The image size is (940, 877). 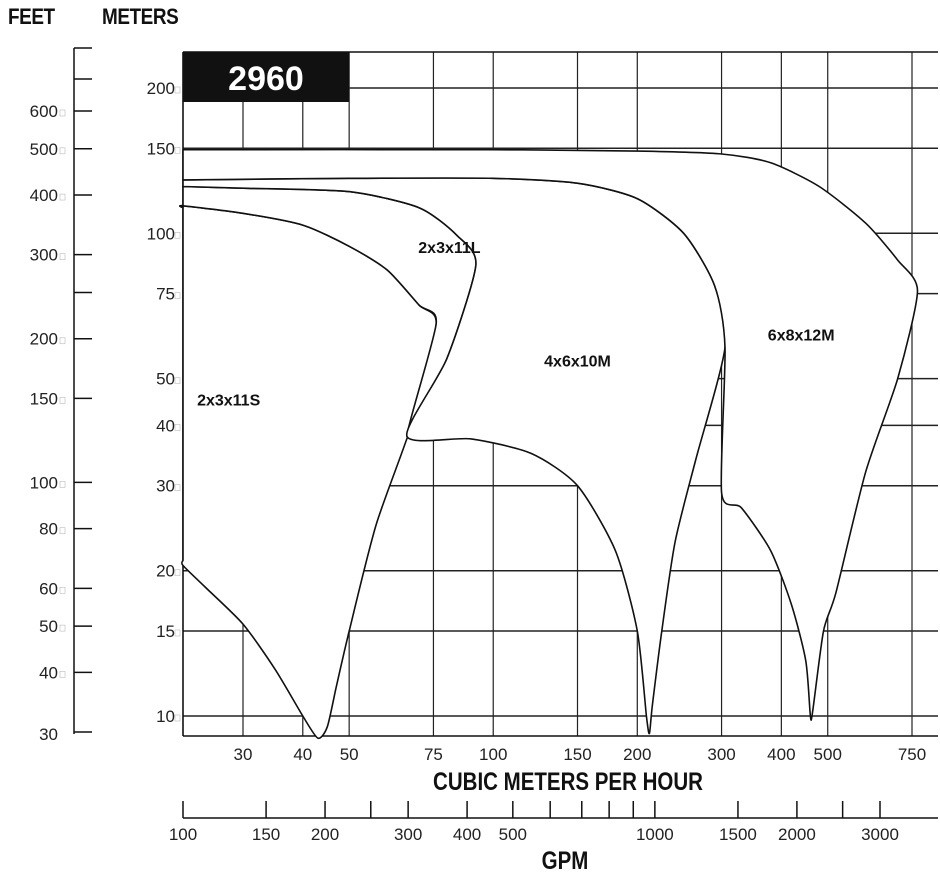 What do you see at coordinates (408, 834) in the screenshot?
I see `gpm-tick-label-300: 300` at bounding box center [408, 834].